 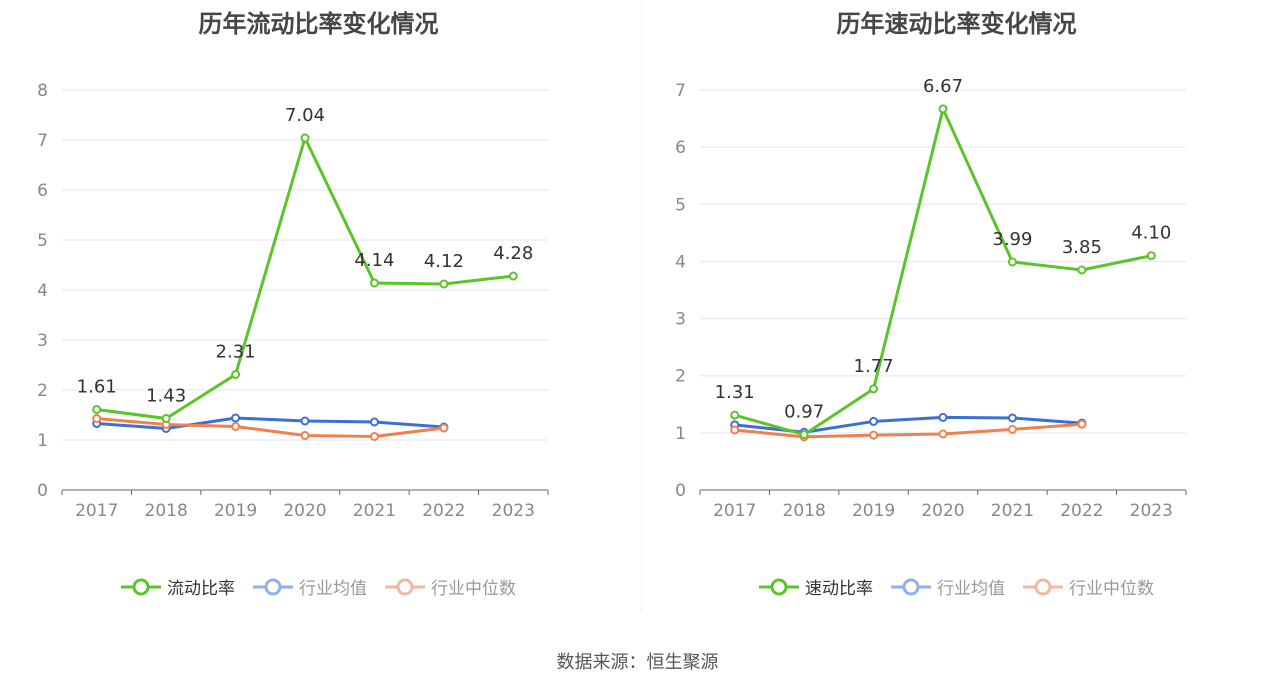 I want to click on chart-legend: 速动比率 行业均值 行业中位数, so click(x=956, y=586).